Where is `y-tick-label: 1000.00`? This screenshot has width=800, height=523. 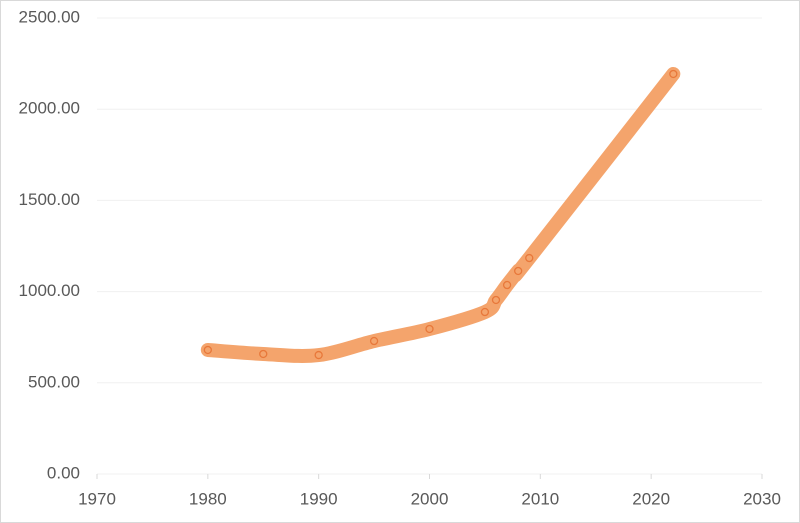
y-tick-label: 1000.00 is located at coordinates (49, 290).